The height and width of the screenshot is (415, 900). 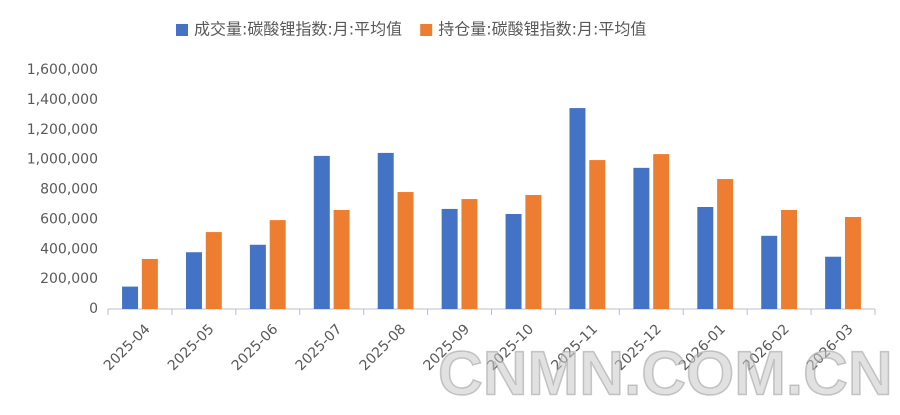 I want to click on y-tick-label: 1,400,000, so click(x=62, y=100).